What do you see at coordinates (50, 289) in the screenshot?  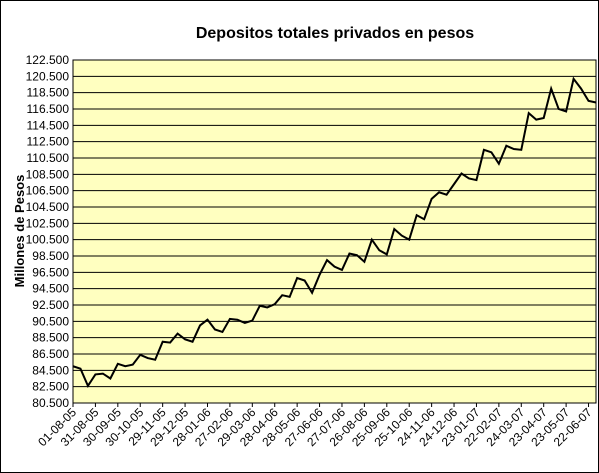 I see `y-tick-label: 94.500` at bounding box center [50, 289].